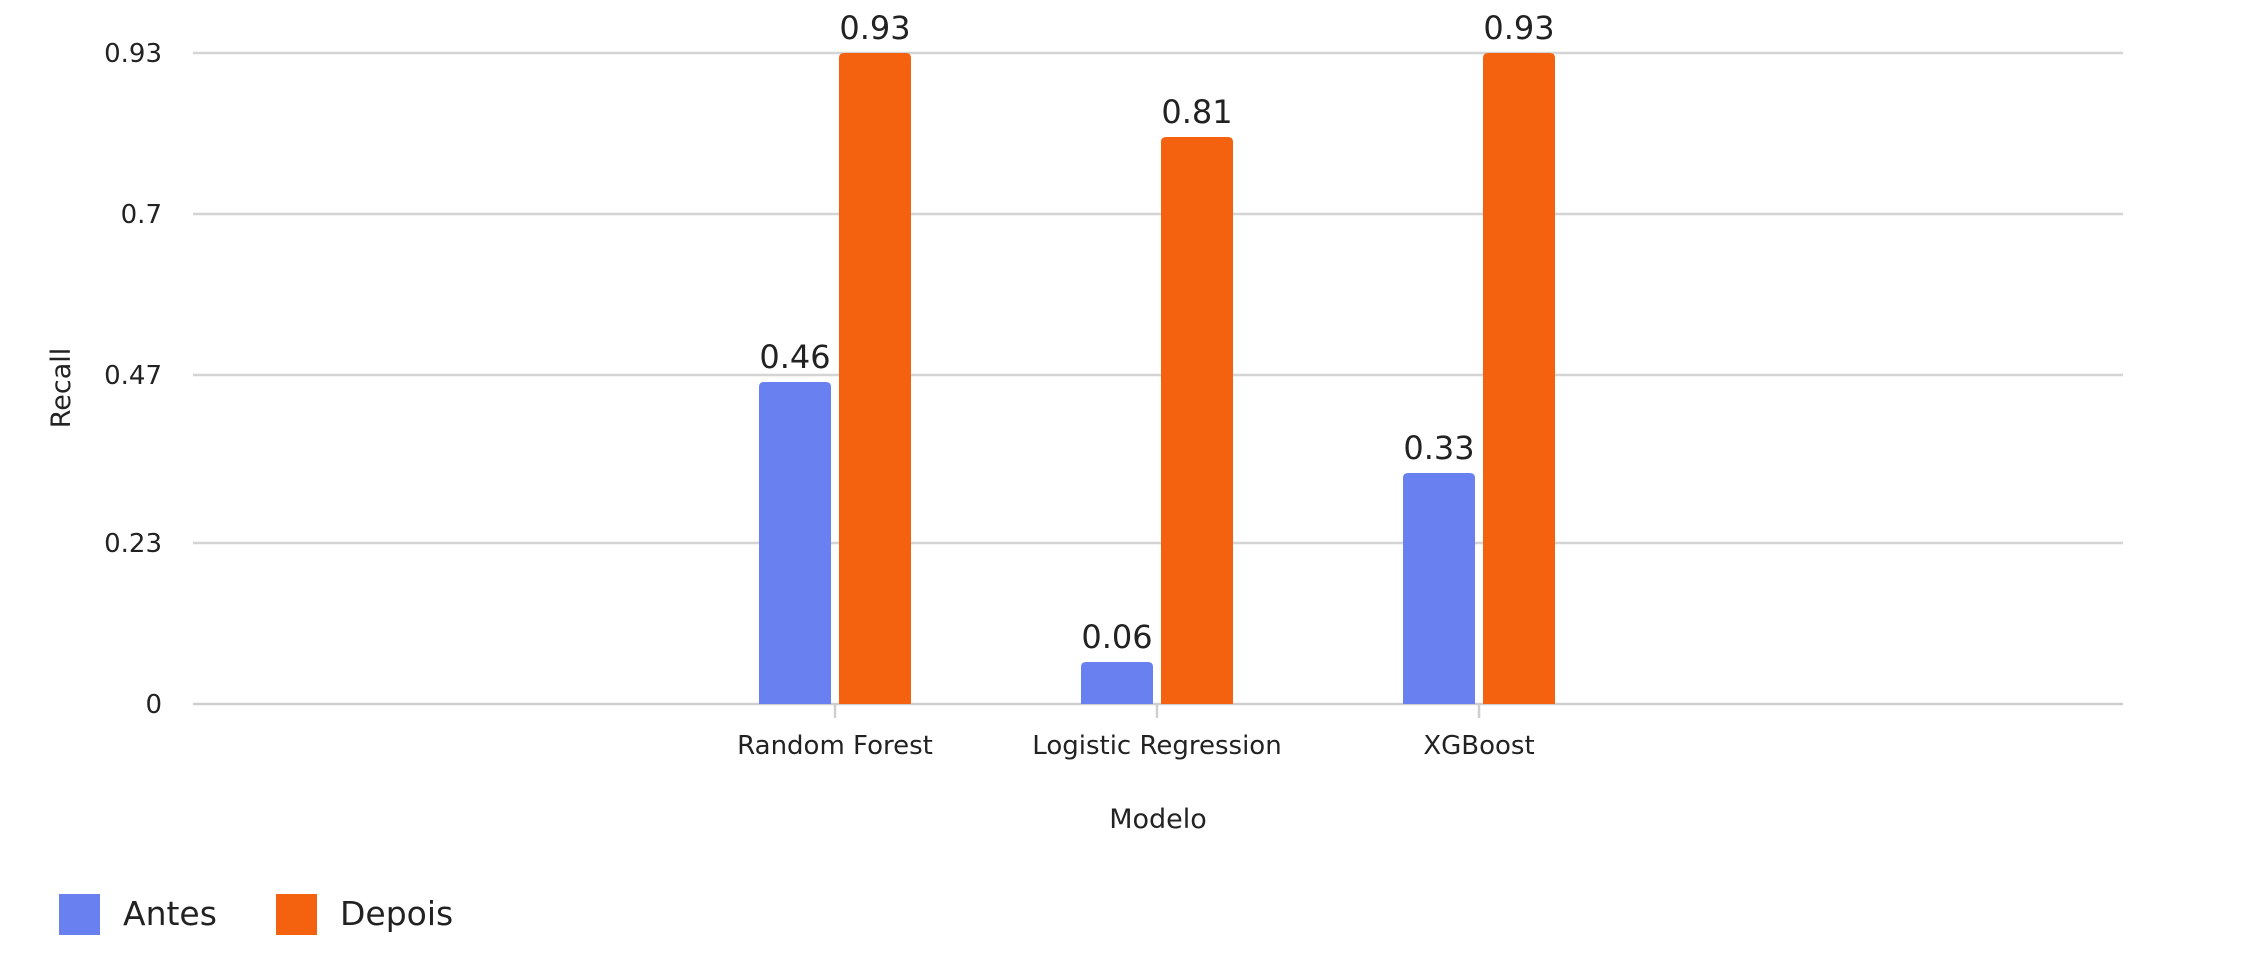 The height and width of the screenshot is (954, 2244). Describe the element at coordinates (1196, 112) in the screenshot. I see `data-label: 0.81` at that location.